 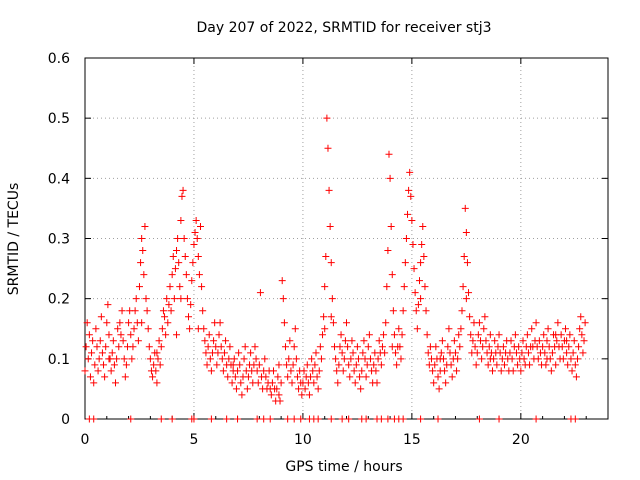 What do you see at coordinates (59, 240) in the screenshot?
I see `y-tick-label: 0.3` at bounding box center [59, 240].